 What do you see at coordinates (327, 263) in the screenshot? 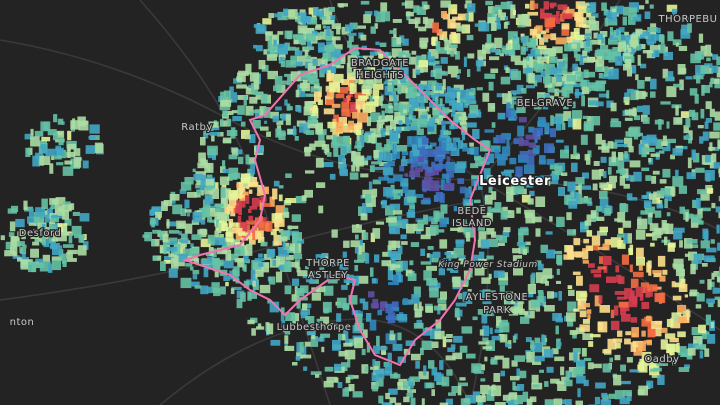
I see `place-label: THORPE` at bounding box center [327, 263].